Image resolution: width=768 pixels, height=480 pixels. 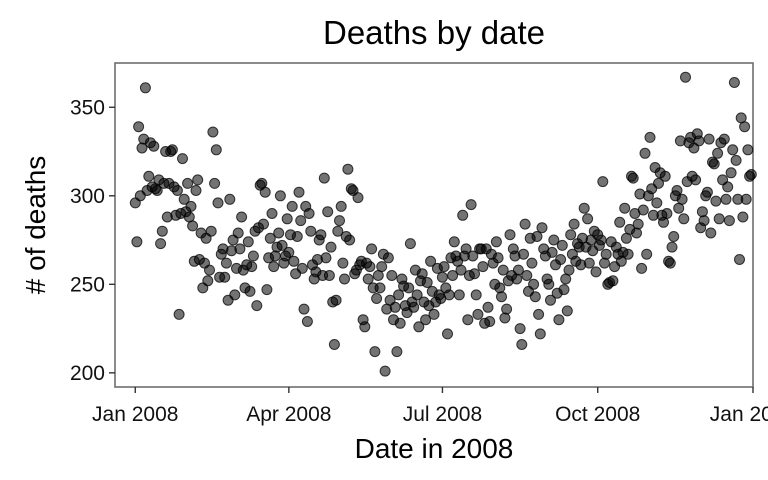 I want to click on y-tick-label: 350, so click(x=87, y=107).